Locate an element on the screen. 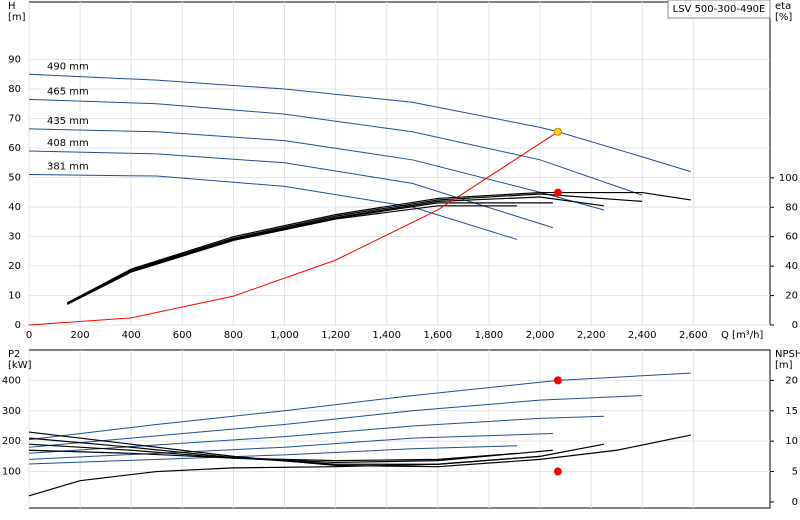  x-tick-label: 2,400 is located at coordinates (642, 335).